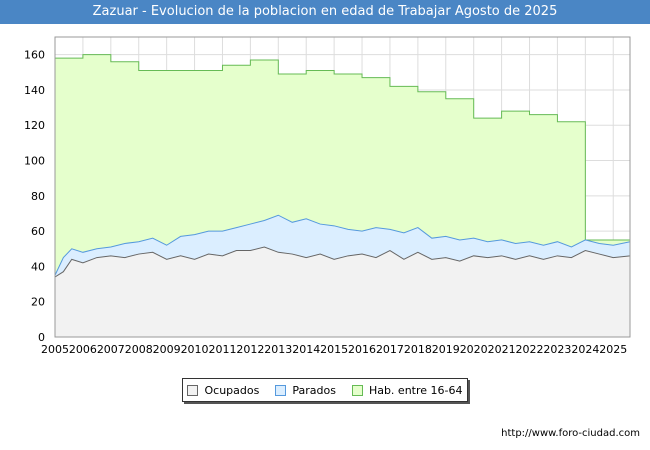  I want to click on x-tick-label: 2023, so click(557, 349).